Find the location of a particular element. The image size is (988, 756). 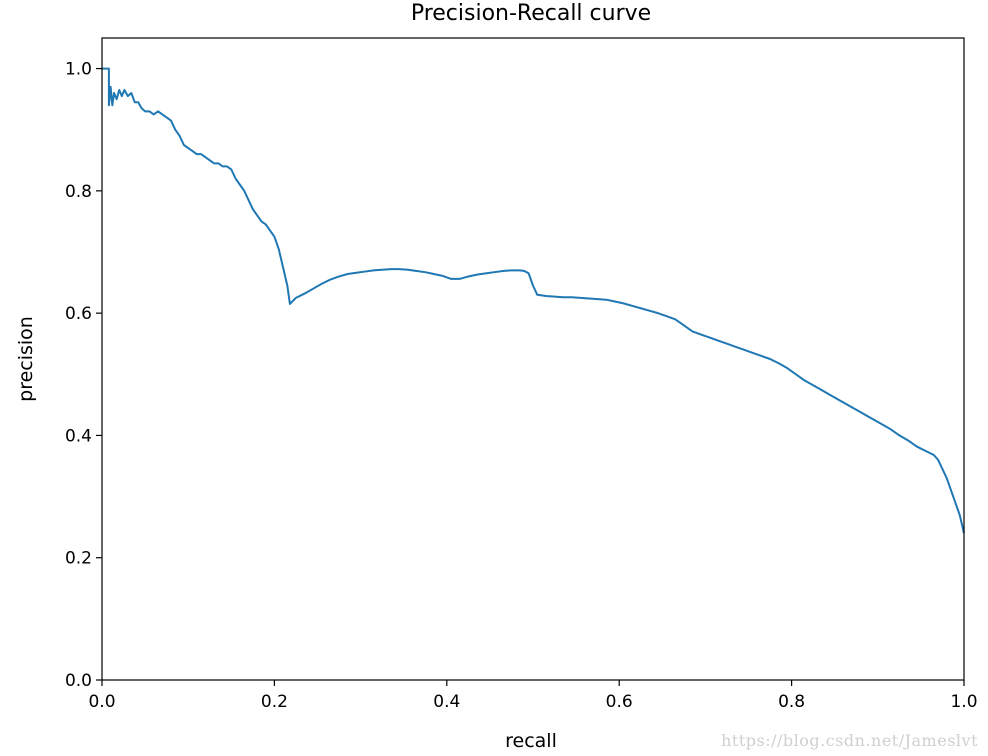

y-tick-label: 0.2 is located at coordinates (78, 559).